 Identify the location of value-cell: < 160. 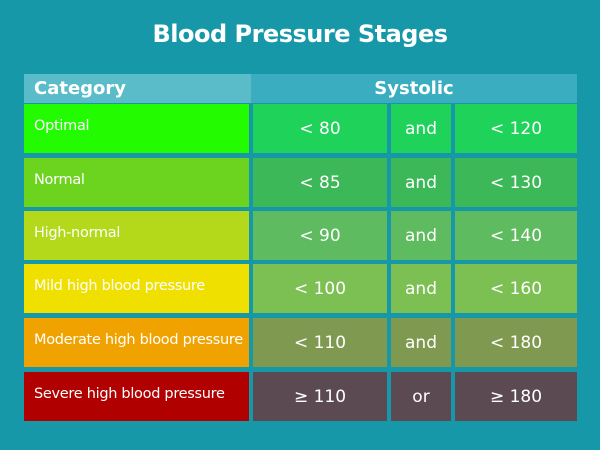
(516, 288).